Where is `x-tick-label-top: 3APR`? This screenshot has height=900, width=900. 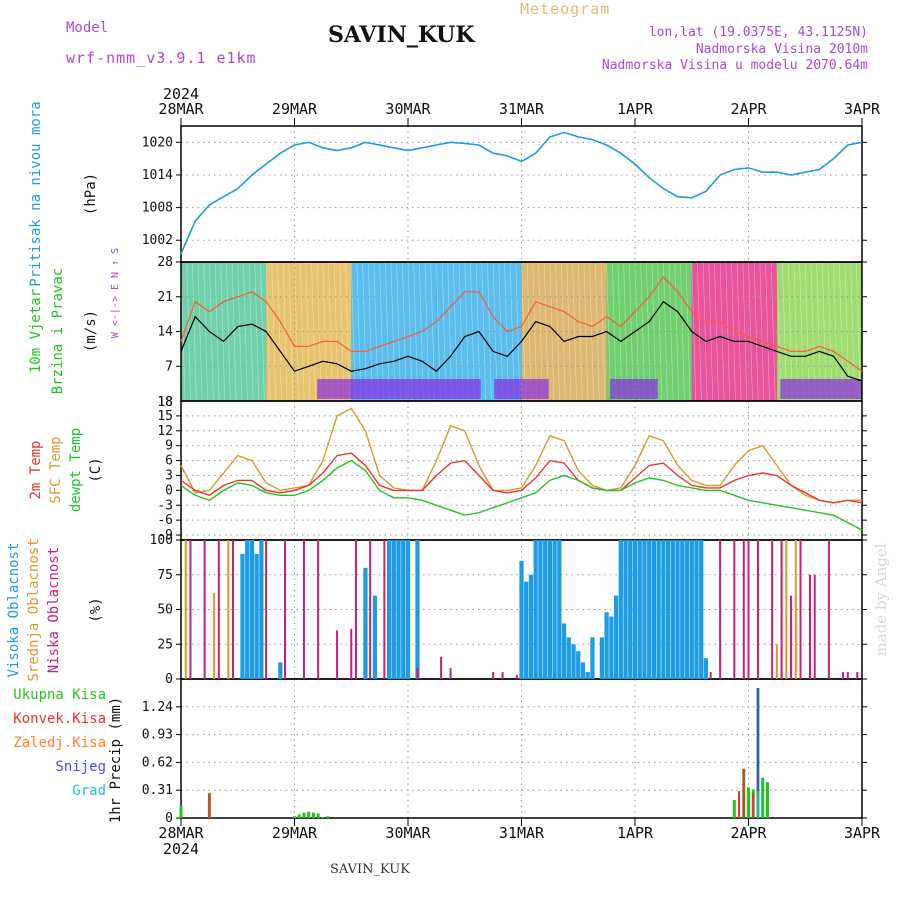 x-tick-label-top: 3APR is located at coordinates (862, 109).